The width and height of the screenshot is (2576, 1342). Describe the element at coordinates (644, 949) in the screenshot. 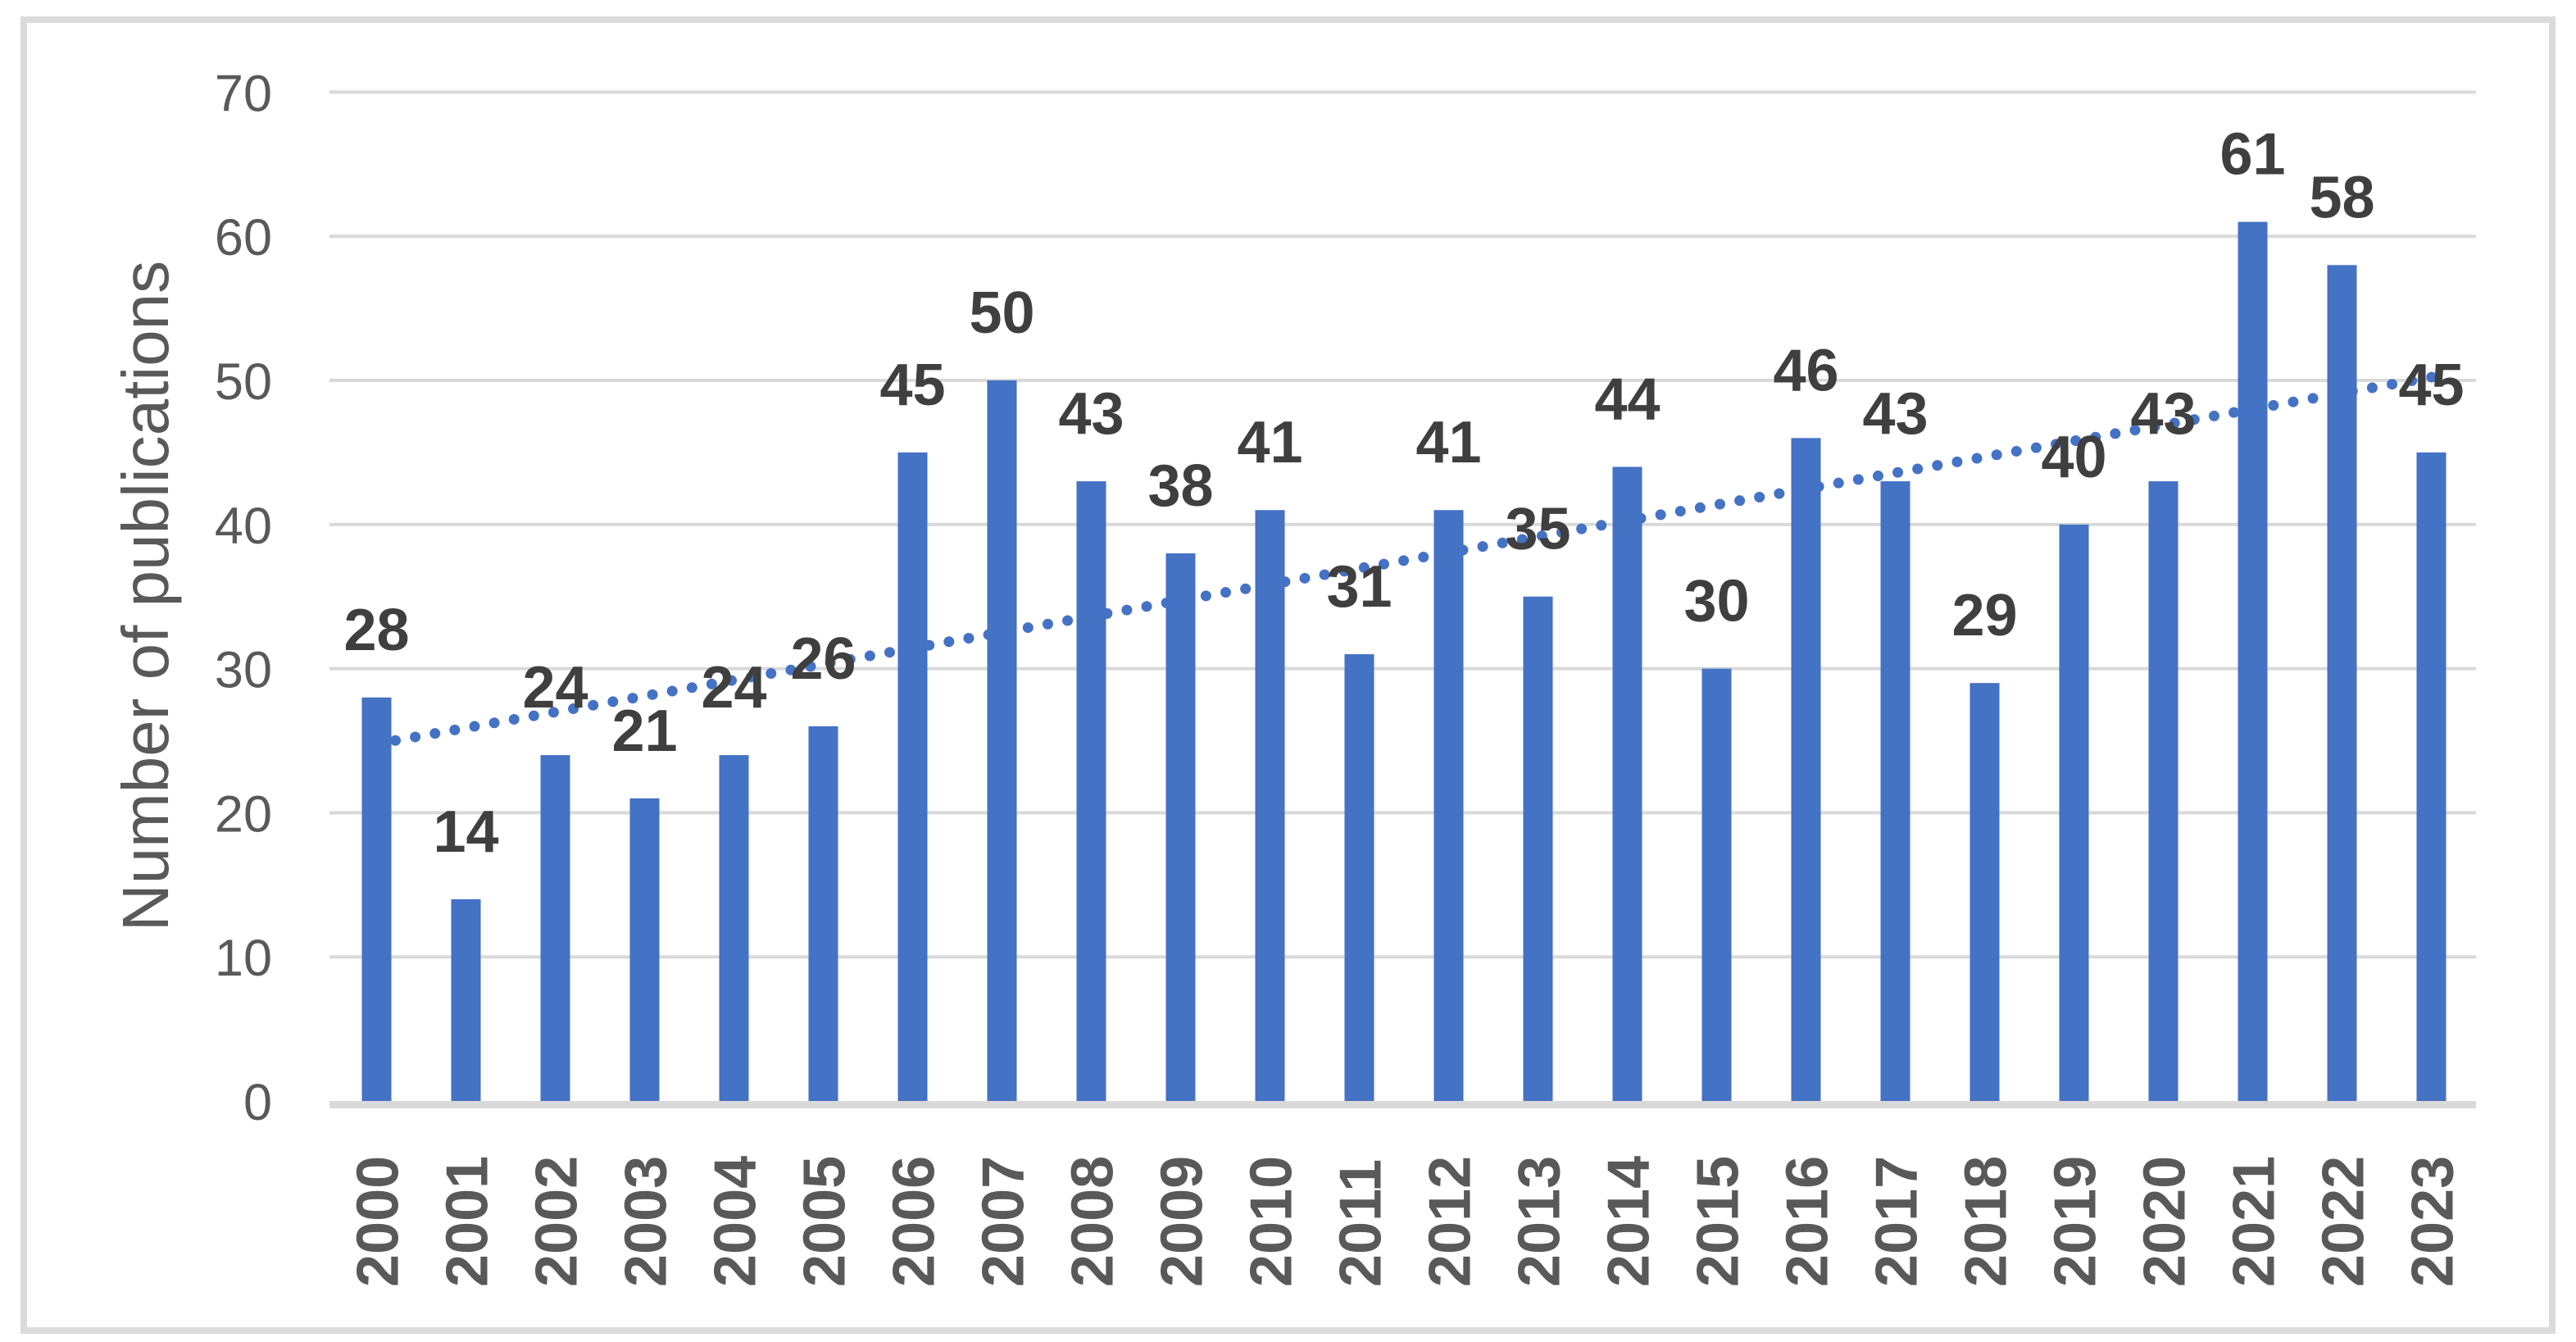

I see `bar-2003` at that location.